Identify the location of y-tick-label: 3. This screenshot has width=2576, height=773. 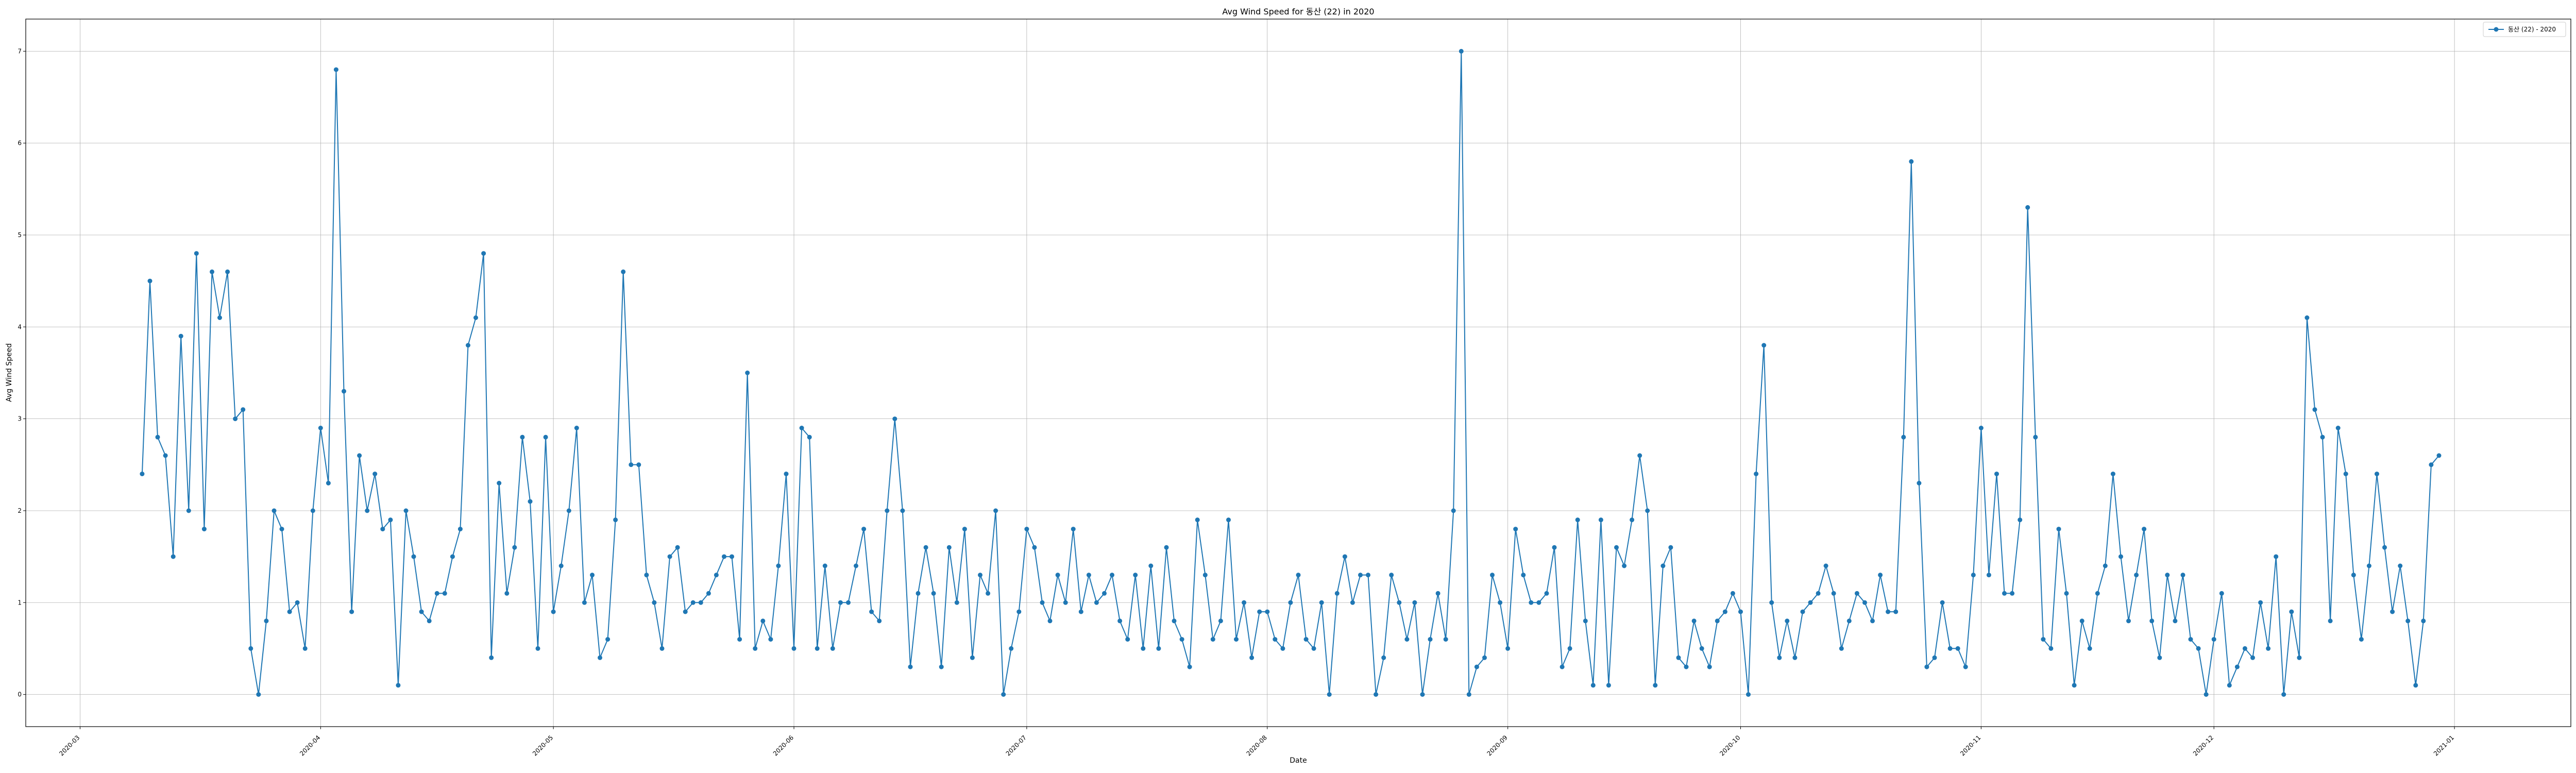
(20, 419).